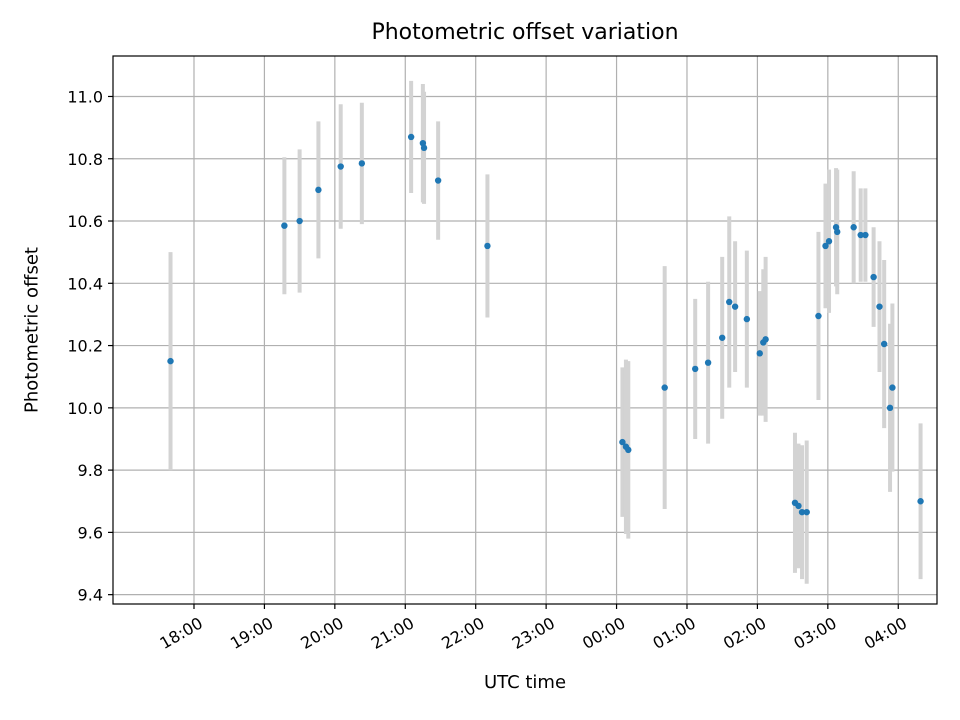 This screenshot has height=720, width=960. I want to click on x-tick-label: 22:00, so click(462, 633).